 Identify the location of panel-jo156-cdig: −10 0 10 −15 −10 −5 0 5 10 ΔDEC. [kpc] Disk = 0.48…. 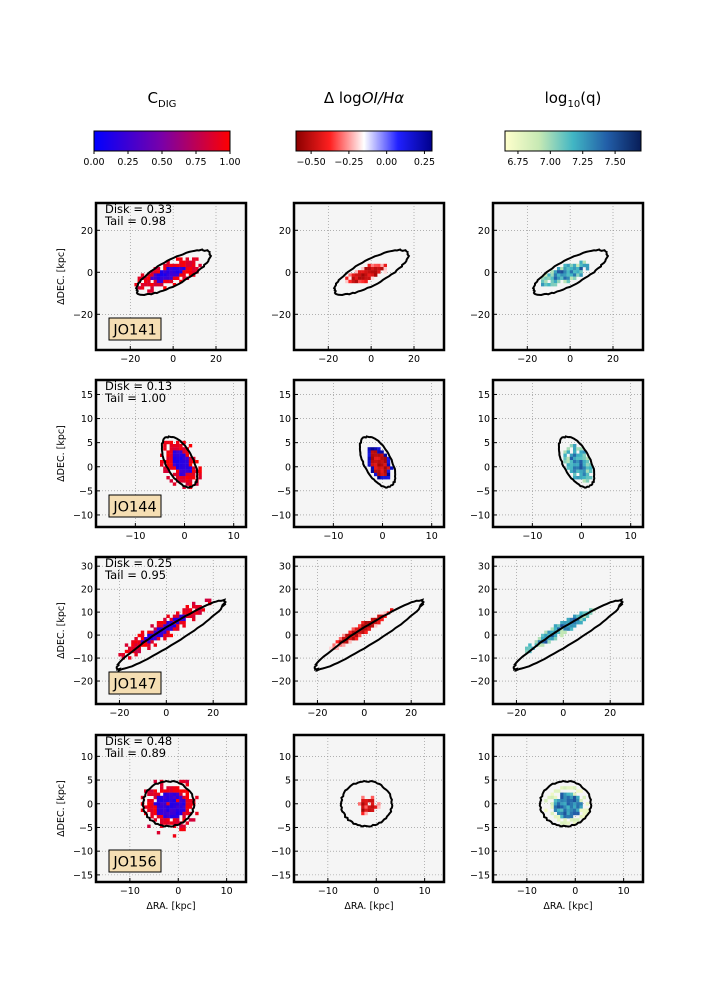
(152, 822).